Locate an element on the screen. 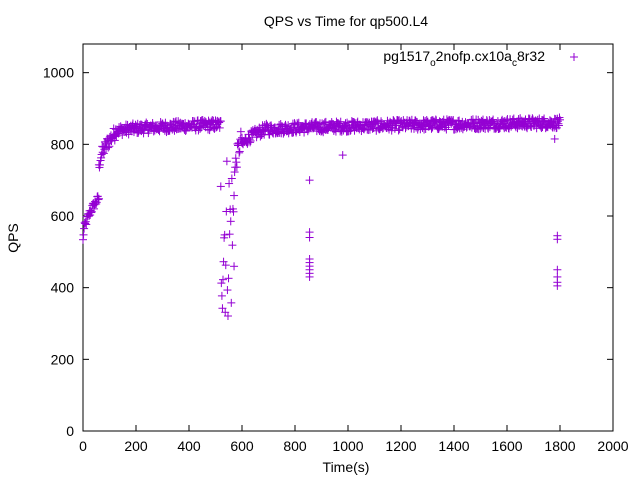  y-tick-label: 800 is located at coordinates (63, 144).